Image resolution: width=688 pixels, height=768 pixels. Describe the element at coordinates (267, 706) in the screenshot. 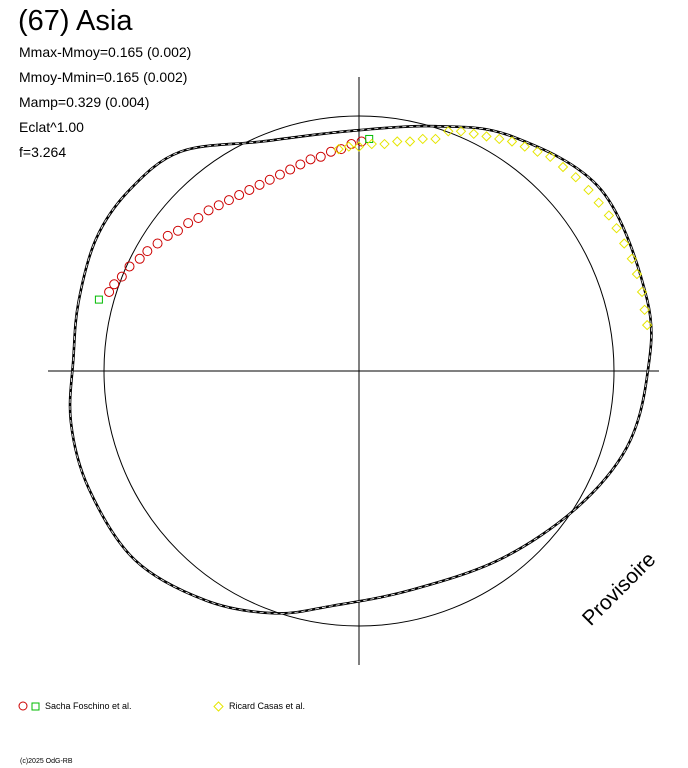

I see `legend-label-casas: Ricard Casas et al.` at that location.